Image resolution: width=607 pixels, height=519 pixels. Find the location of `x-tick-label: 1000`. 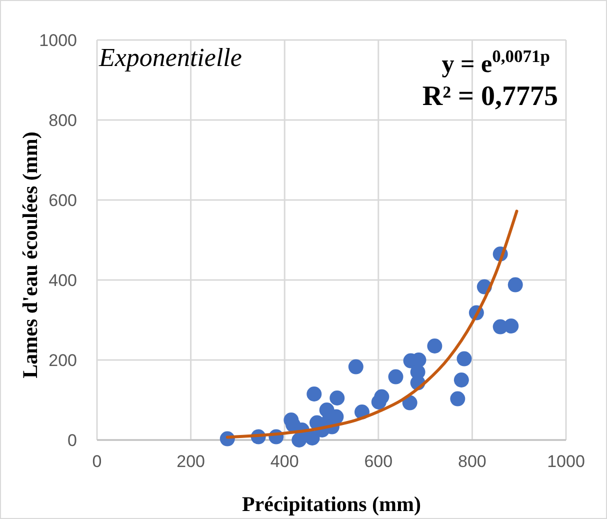

x-tick-label: 1000 is located at coordinates (566, 461).